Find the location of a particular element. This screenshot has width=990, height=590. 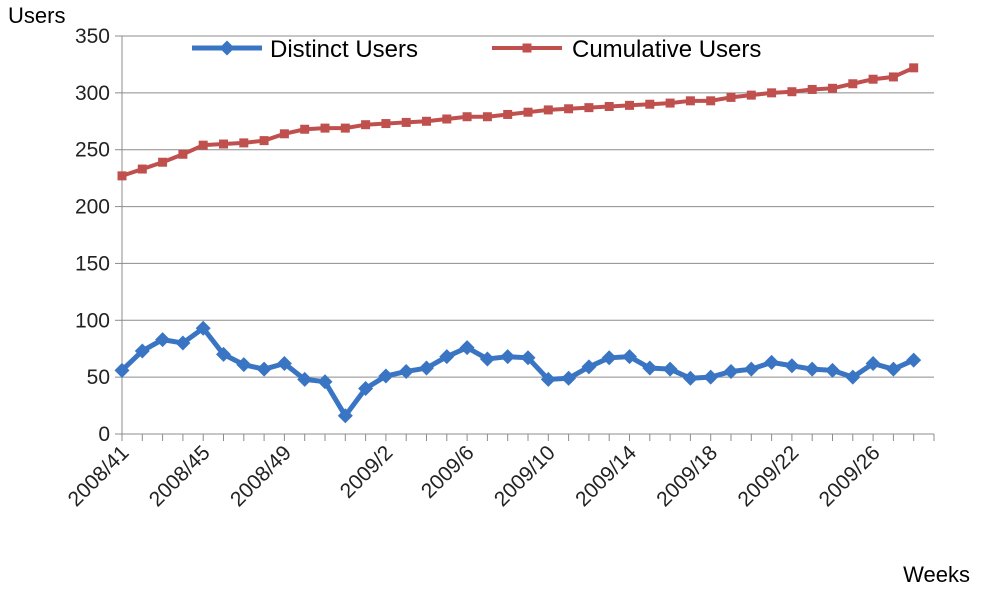

x-tick-label: 2009/26 is located at coordinates (850, 476).